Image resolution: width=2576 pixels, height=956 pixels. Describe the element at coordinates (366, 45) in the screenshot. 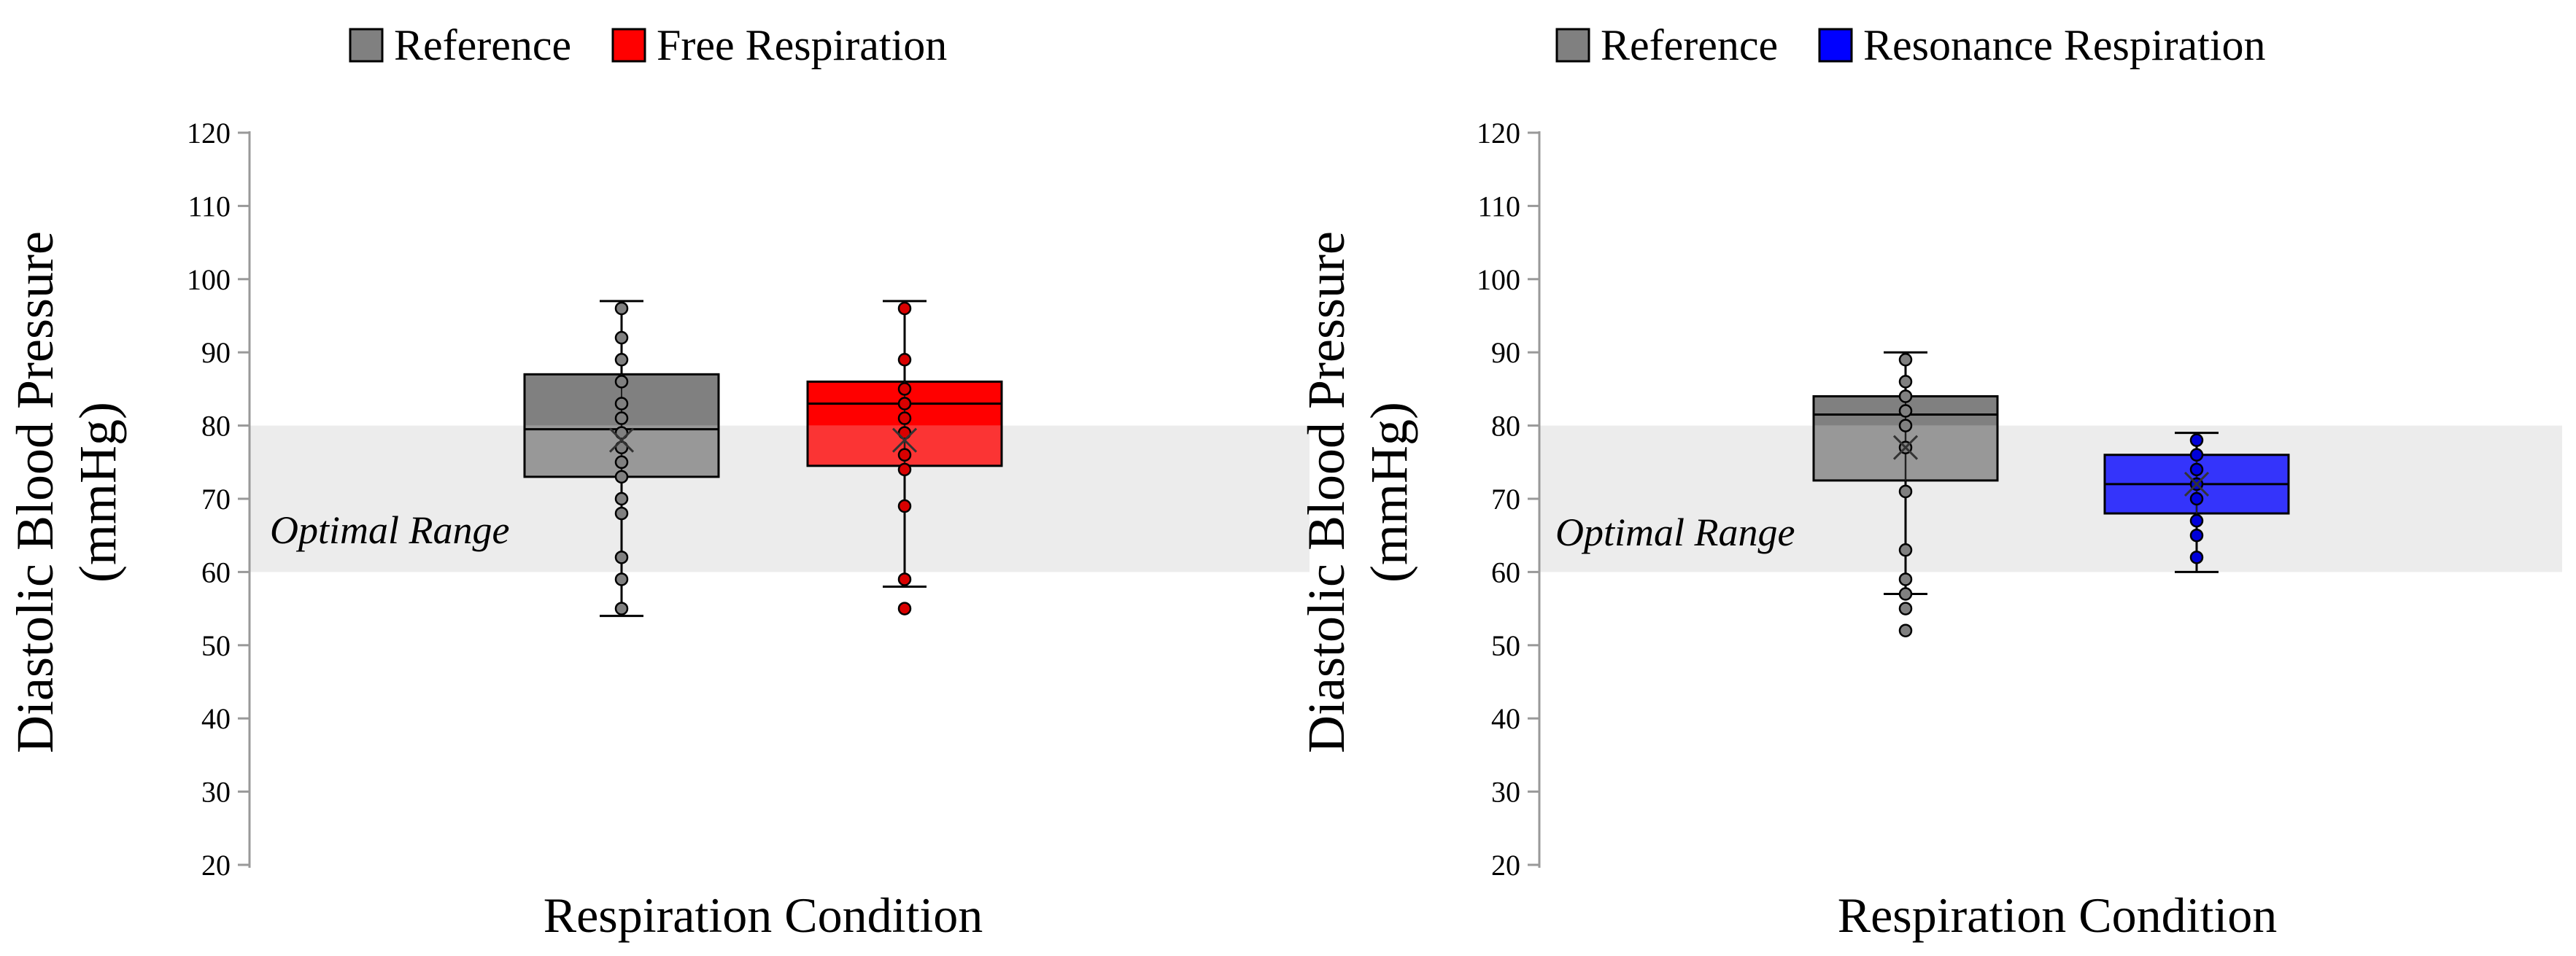

I see `left-legend-swatch-reference` at that location.